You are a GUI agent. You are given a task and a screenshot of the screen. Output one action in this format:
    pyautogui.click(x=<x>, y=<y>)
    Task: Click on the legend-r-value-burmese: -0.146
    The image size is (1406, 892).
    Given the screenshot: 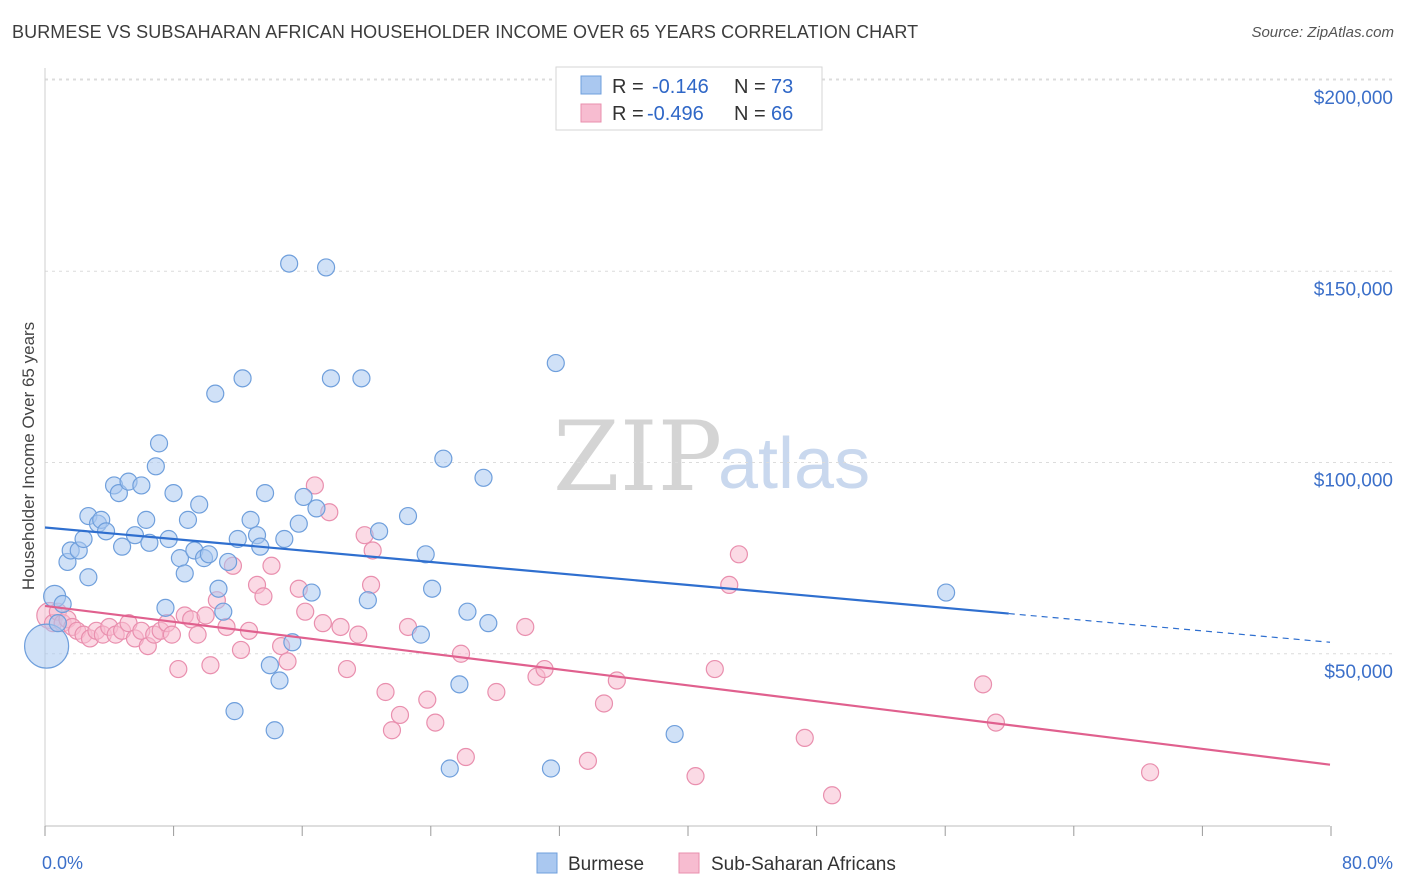 What is the action you would take?
    pyautogui.click(x=680, y=87)
    